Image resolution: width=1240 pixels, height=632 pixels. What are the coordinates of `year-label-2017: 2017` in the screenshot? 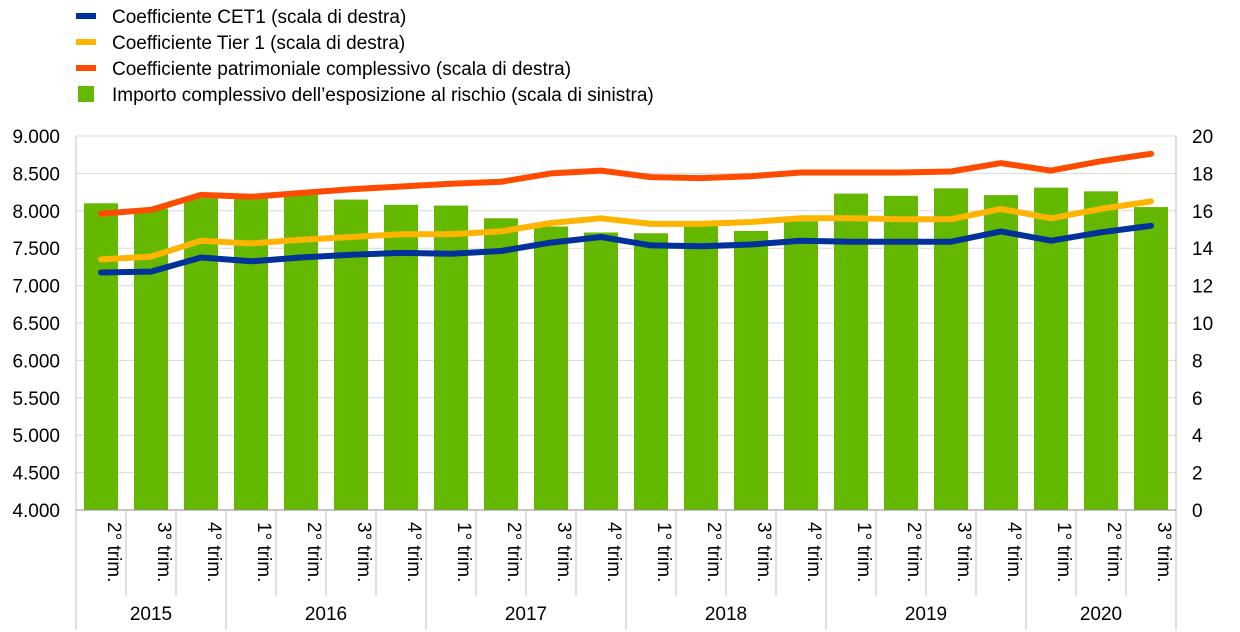 It's located at (526, 614).